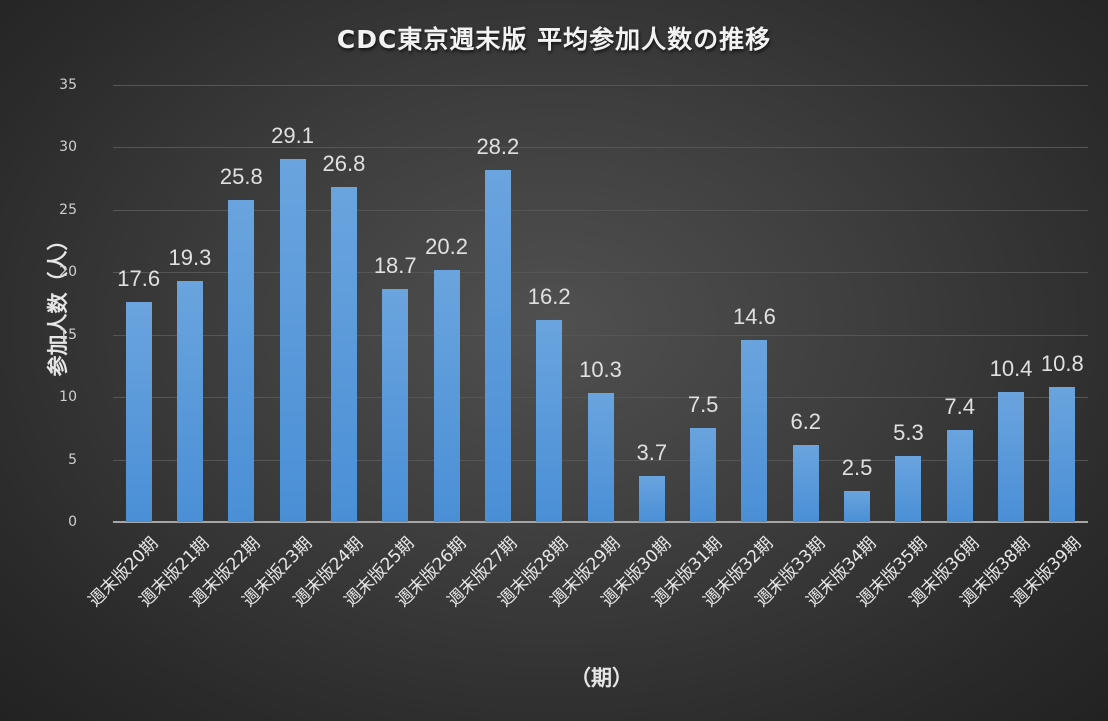 Image resolution: width=1108 pixels, height=721 pixels. What do you see at coordinates (652, 452) in the screenshot?
I see `data-label: 3.7` at bounding box center [652, 452].